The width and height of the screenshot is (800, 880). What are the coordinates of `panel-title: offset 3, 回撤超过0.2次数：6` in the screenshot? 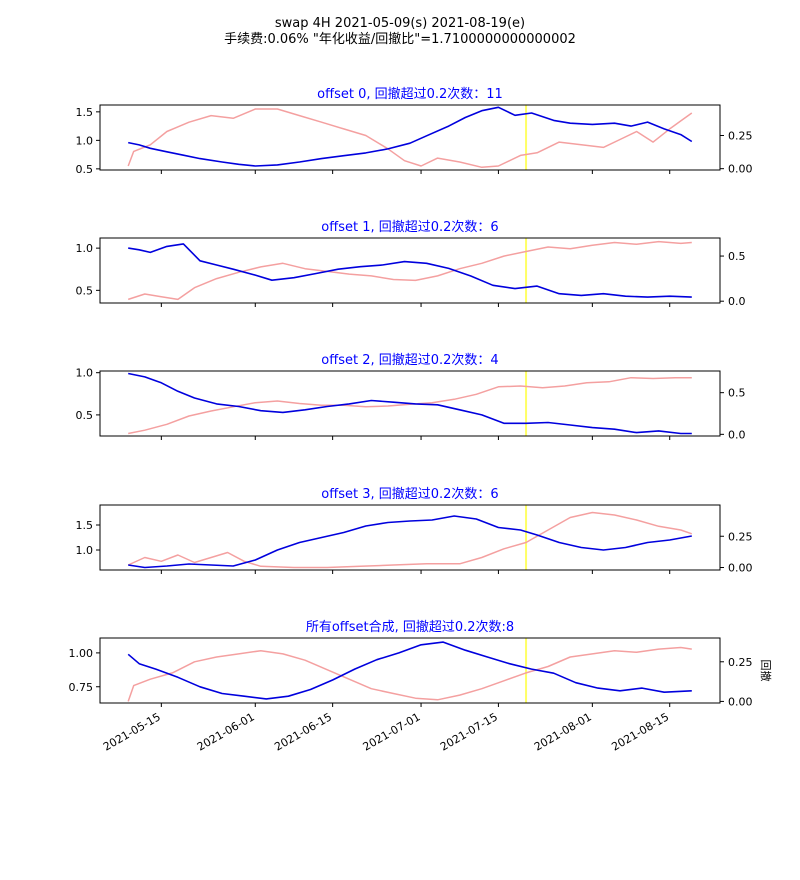 It's located at (409, 494).